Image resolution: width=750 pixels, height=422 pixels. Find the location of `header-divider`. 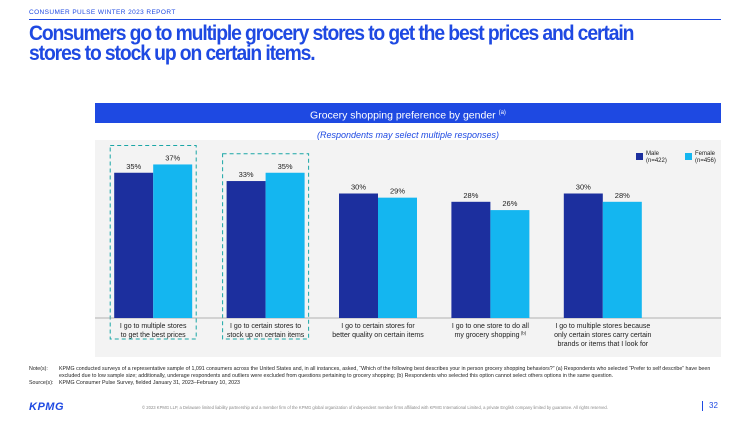

header-divider is located at coordinates (375, 19).